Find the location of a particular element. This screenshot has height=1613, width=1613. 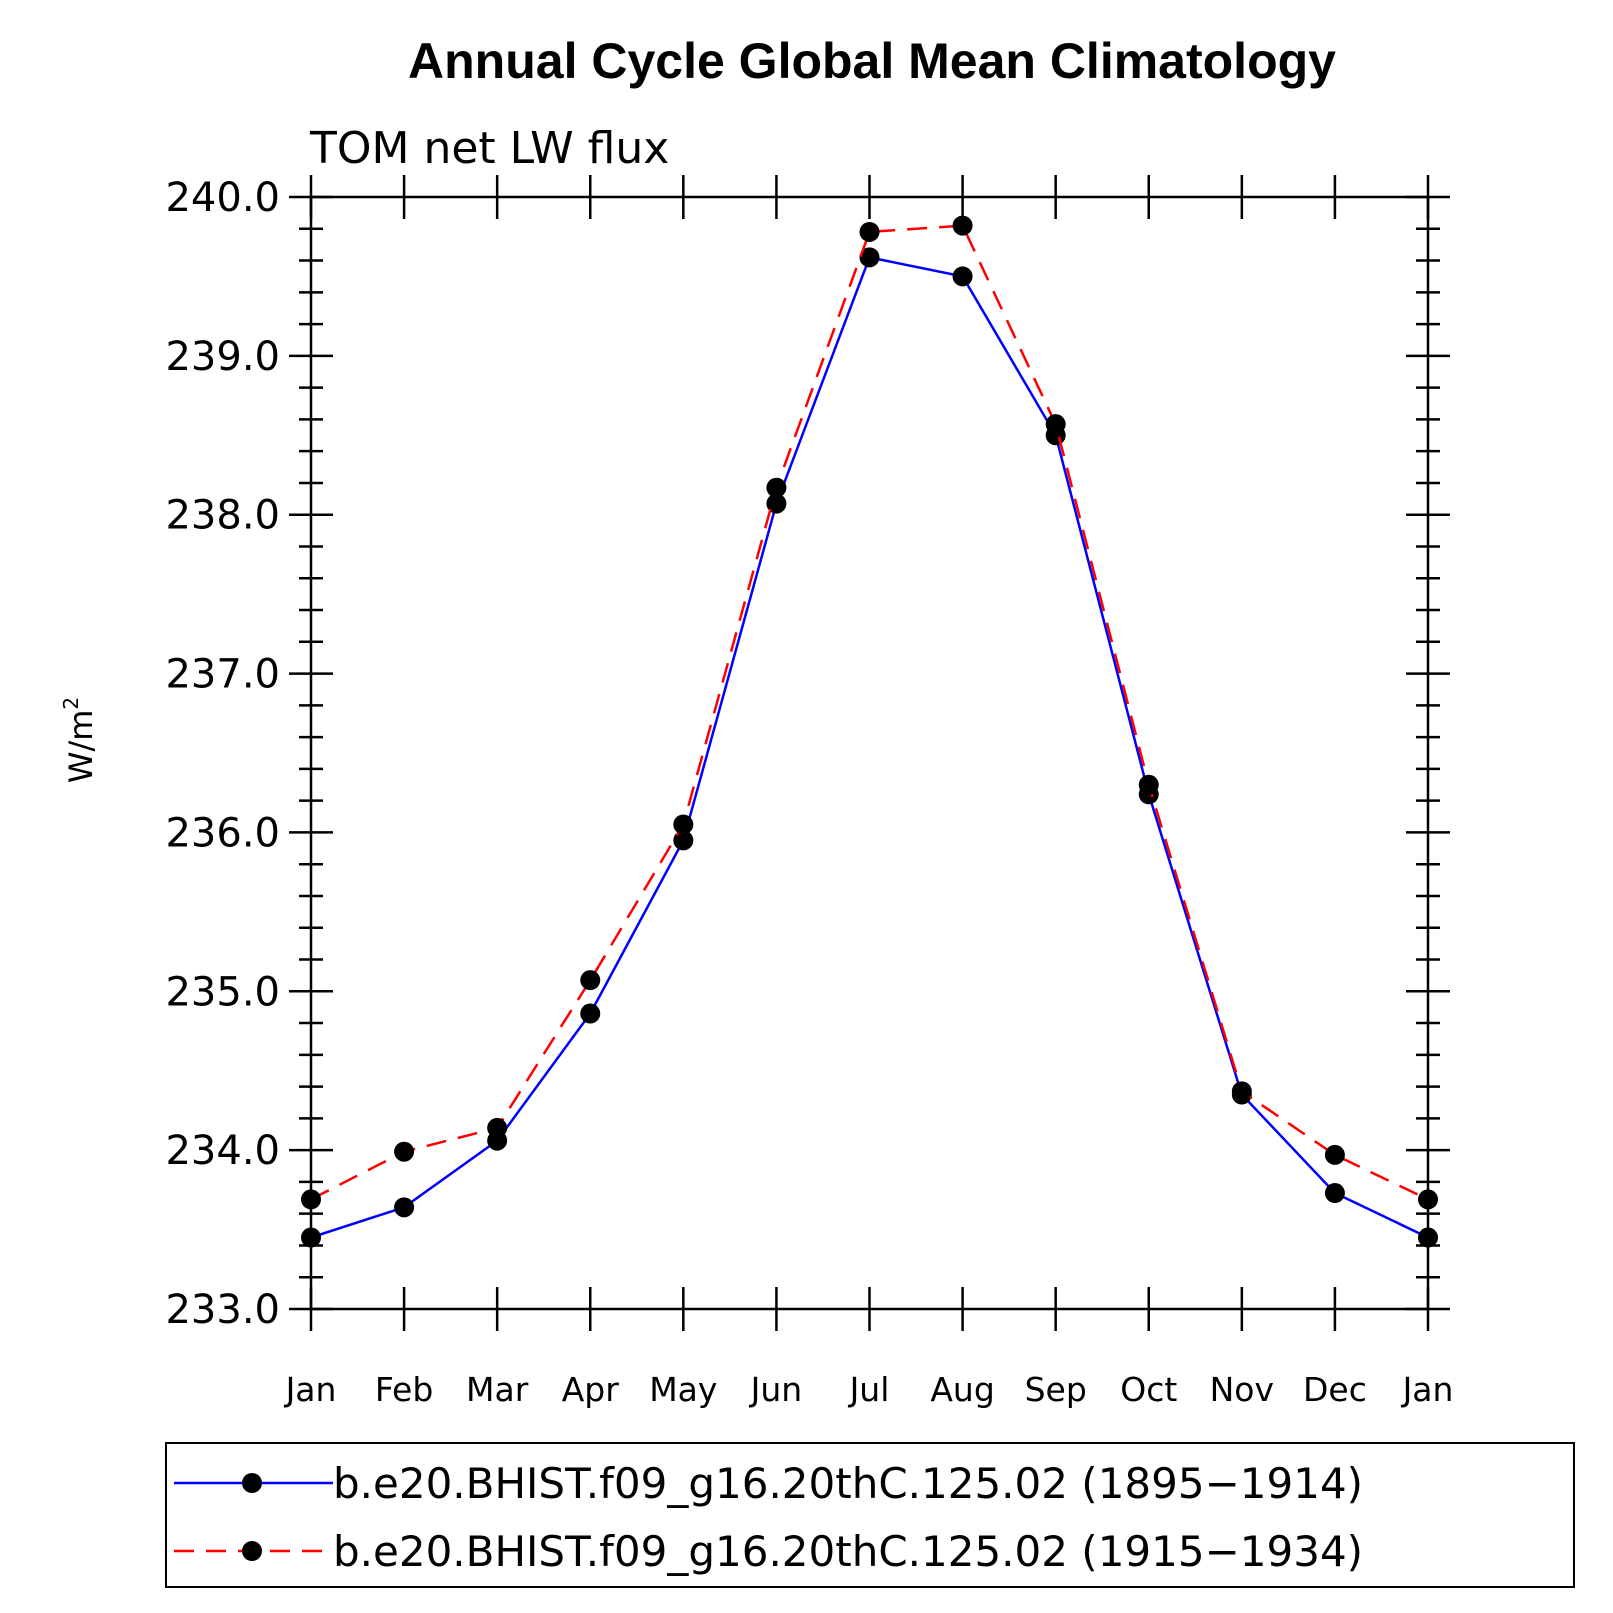

x-tick-label: Feb is located at coordinates (404, 1389).